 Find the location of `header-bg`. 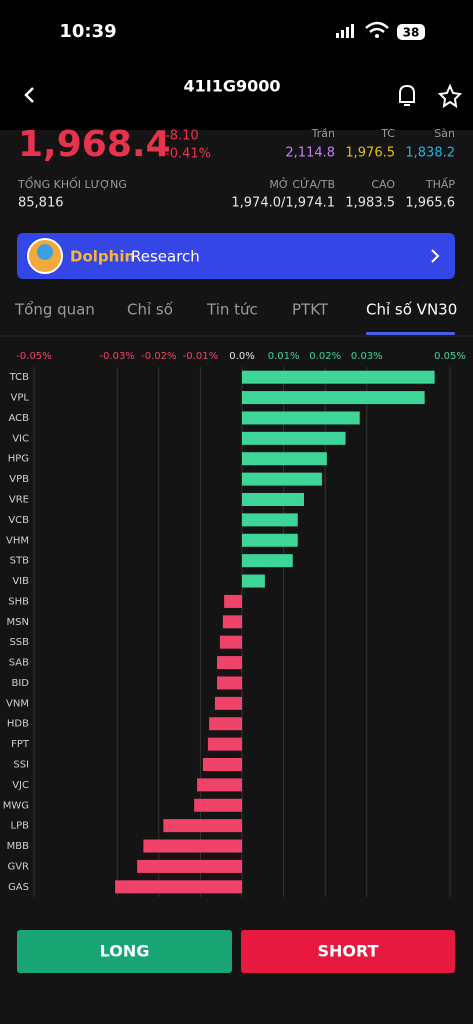

header-bg is located at coordinates (236, 65).